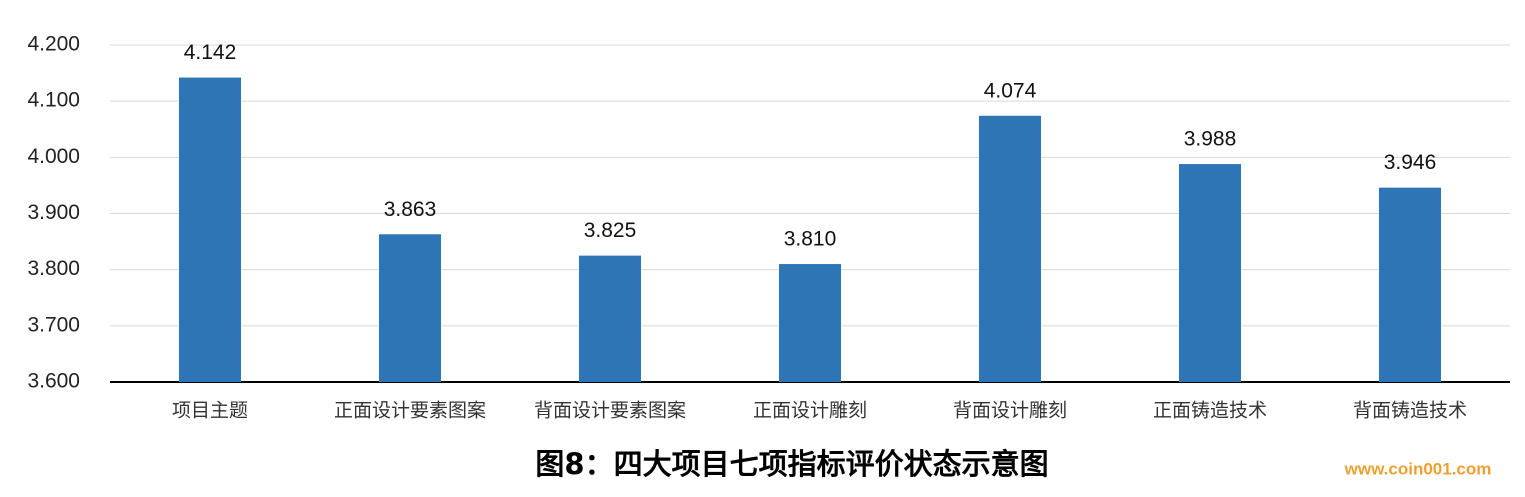 The height and width of the screenshot is (497, 1525). What do you see at coordinates (610, 411) in the screenshot?
I see `x-tick-label: 背面设计要素图案` at bounding box center [610, 411].